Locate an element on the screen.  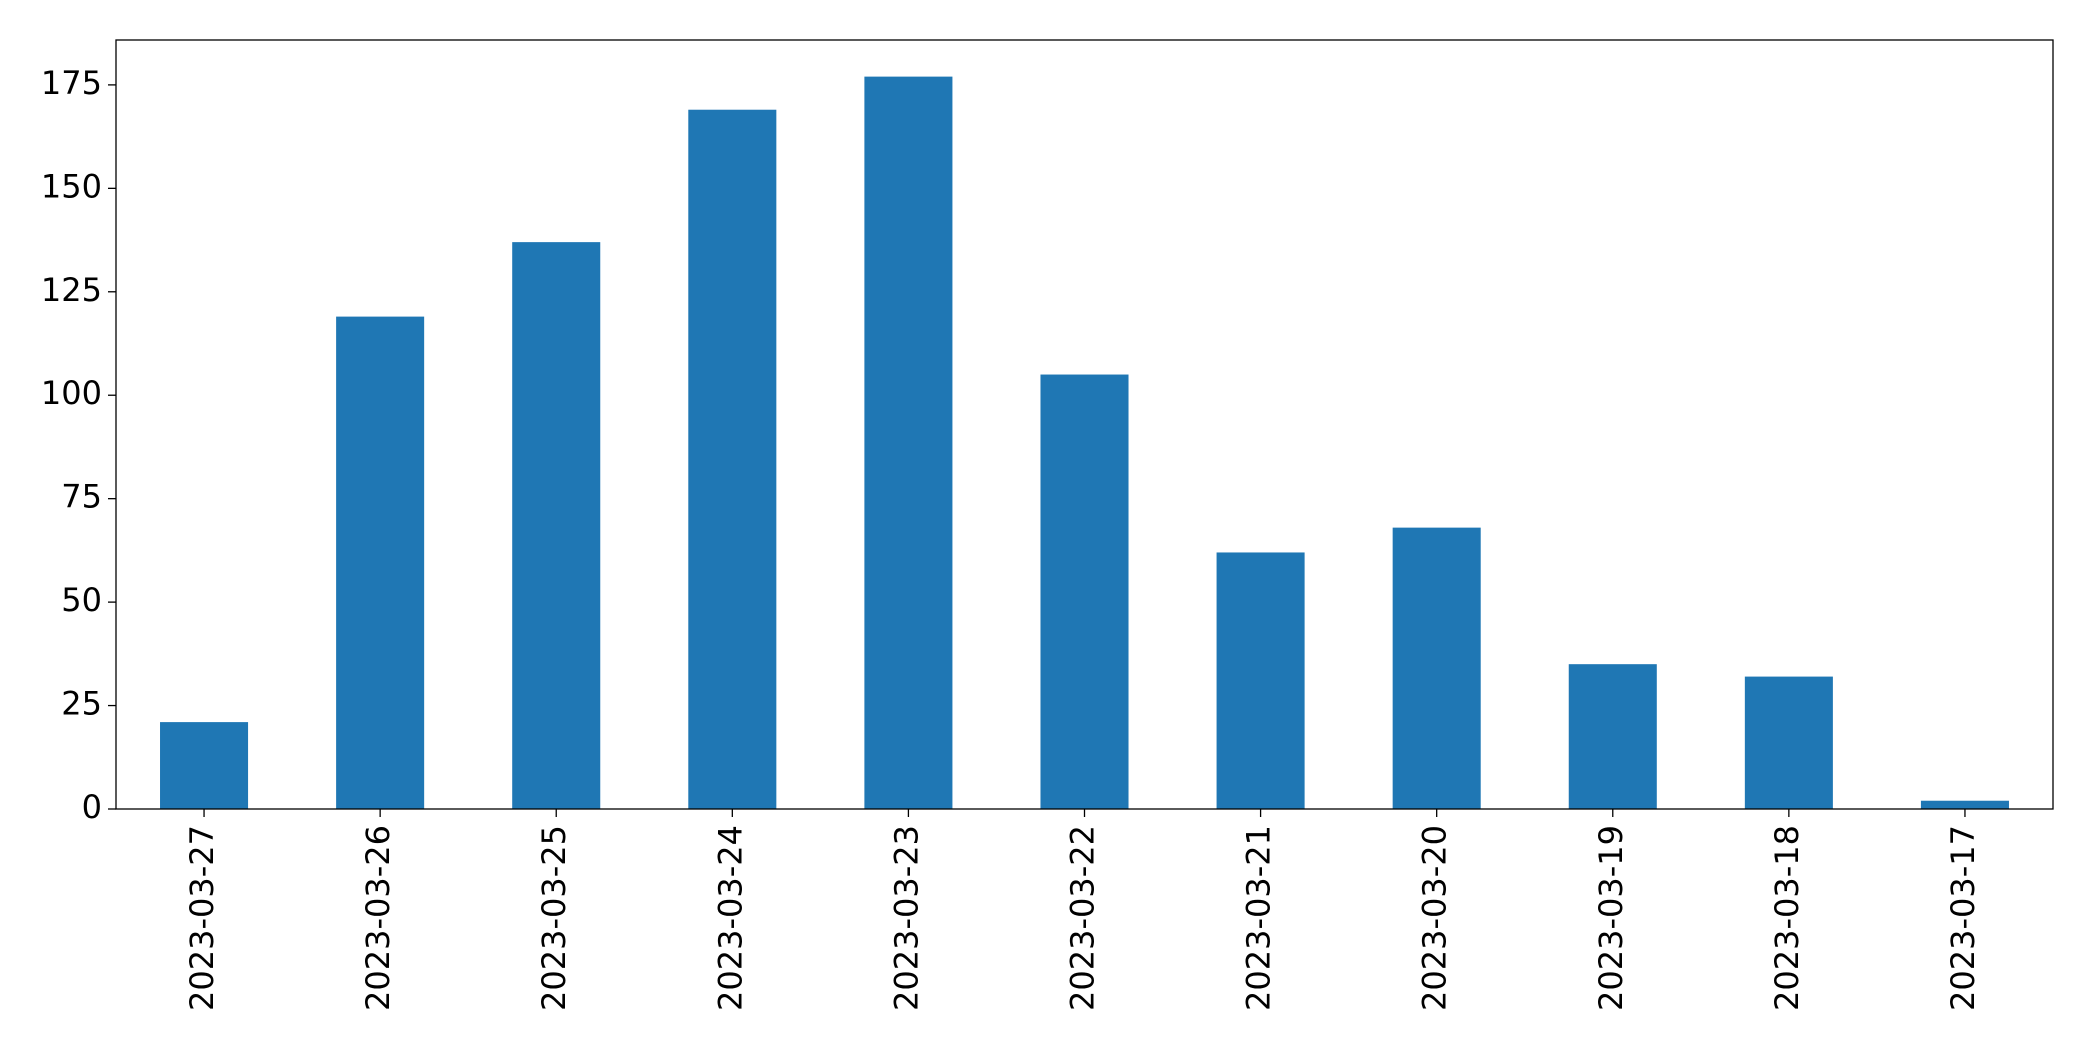
y-tick-label: 150 is located at coordinates (71, 186).